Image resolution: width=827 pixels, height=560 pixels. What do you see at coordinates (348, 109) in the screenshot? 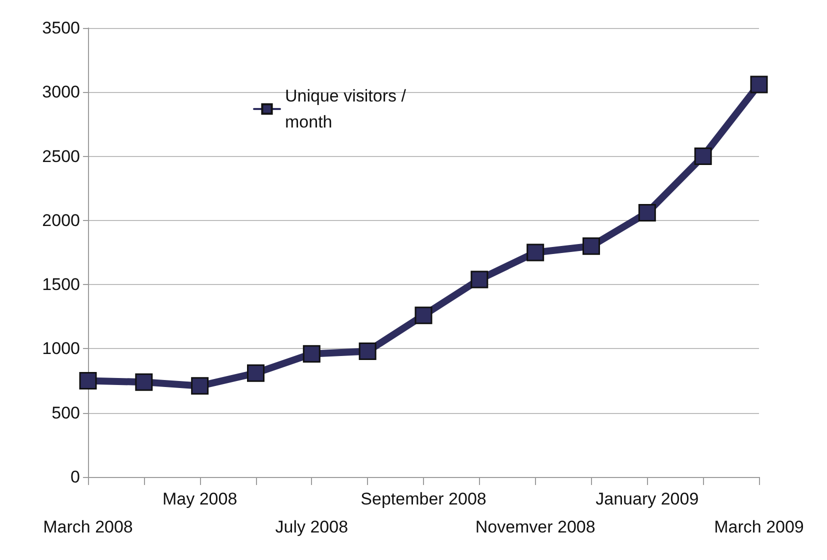
I see `legend-label: Unique visitors / month` at bounding box center [348, 109].